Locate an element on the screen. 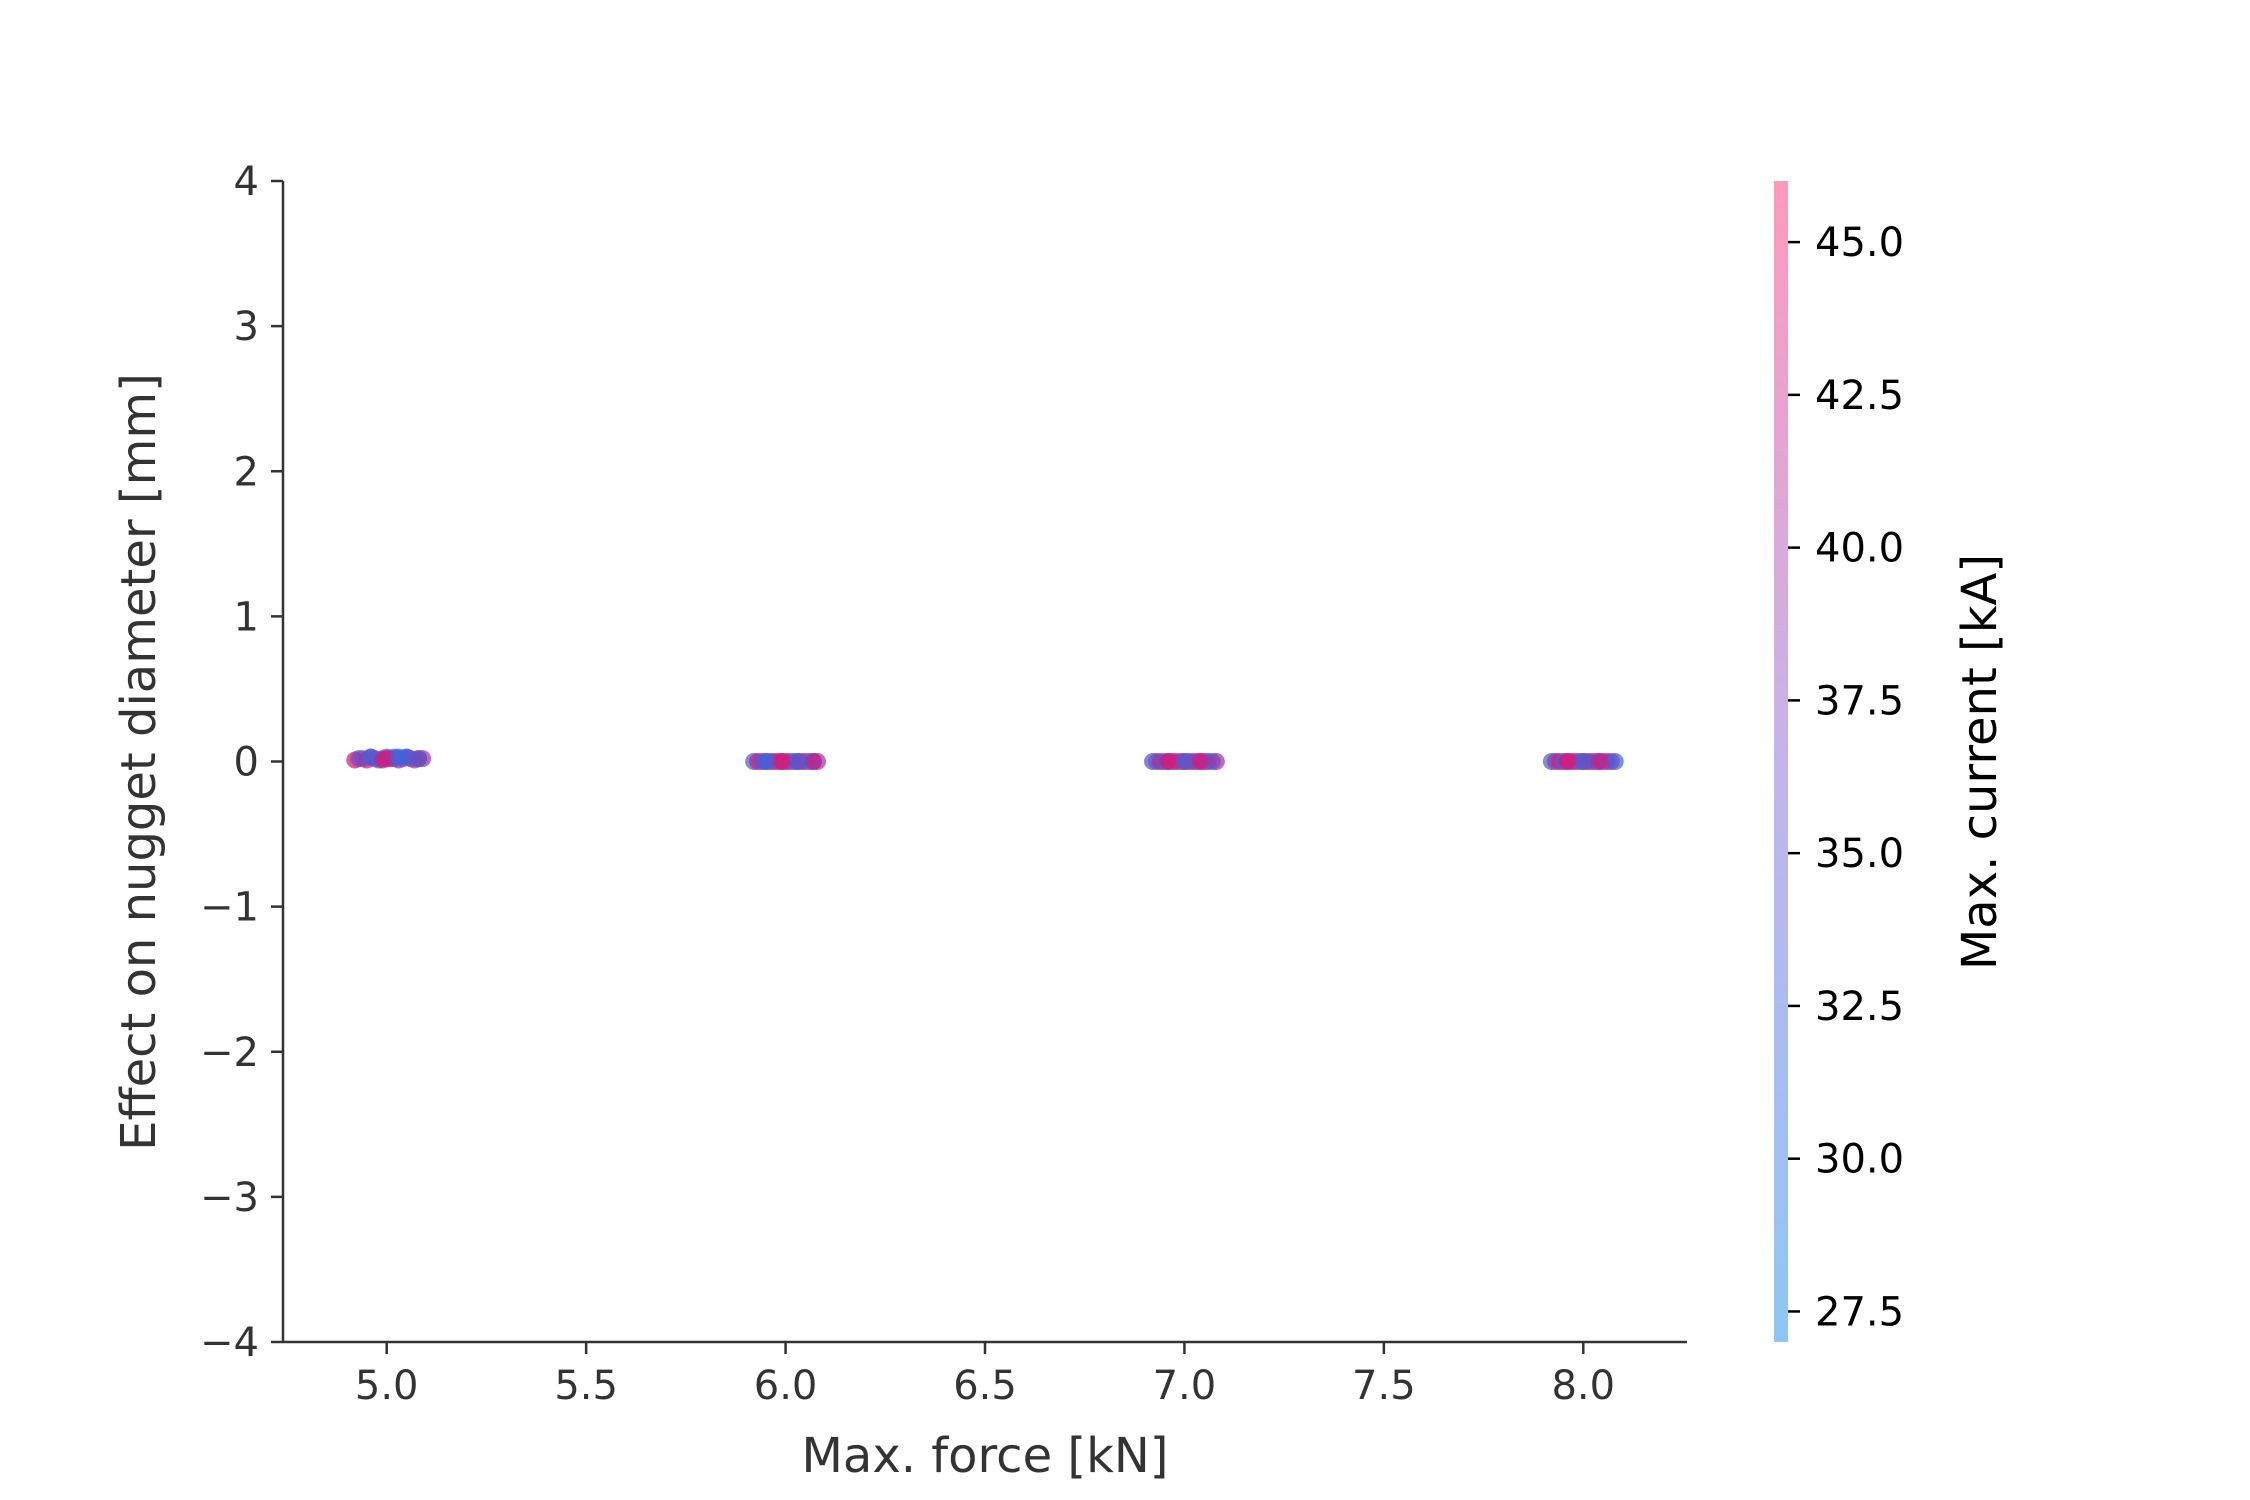 This screenshot has height=1500, width=2250. colorbar-tick-label: 32.5 is located at coordinates (1859, 1007).